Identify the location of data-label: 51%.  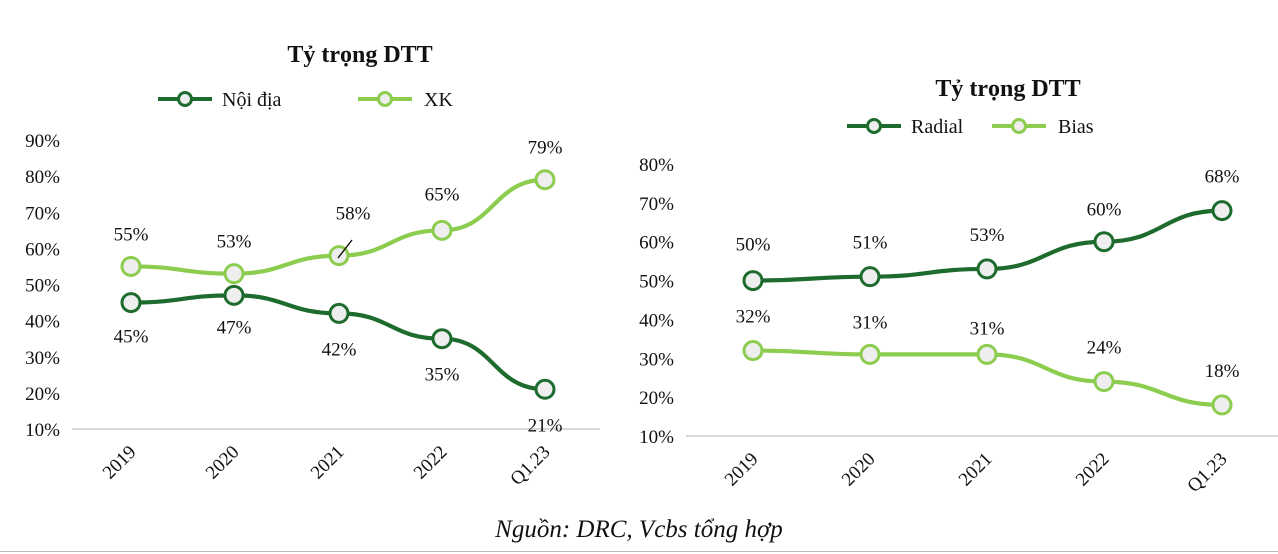
(870, 243).